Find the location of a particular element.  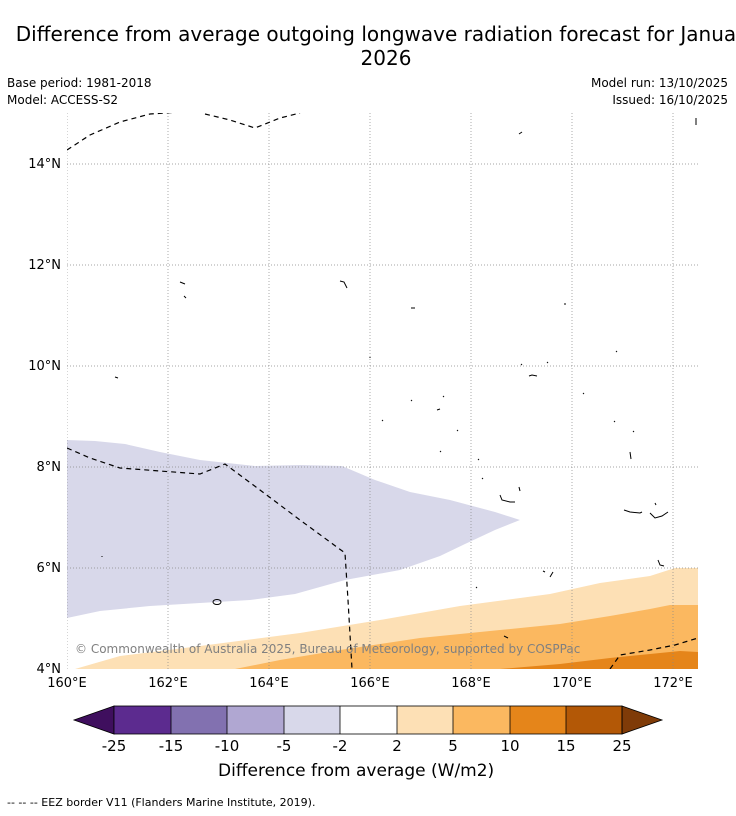

colorbar-extend-high is located at coordinates (642, 720).